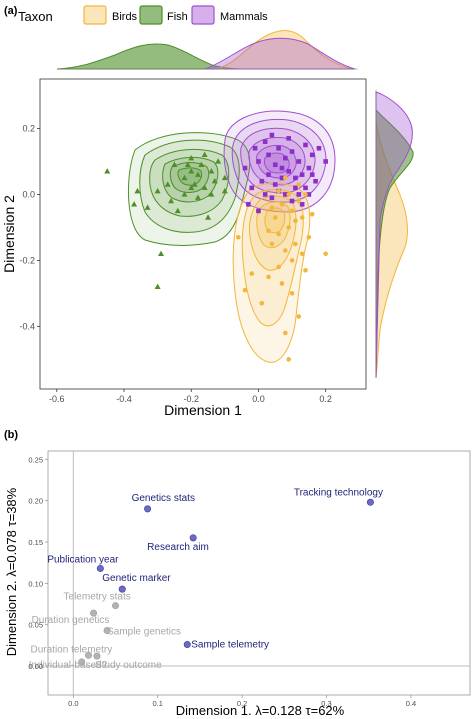 Image resolution: width=474 pixels, height=719 pixels. Describe the element at coordinates (144, 631) in the screenshot. I see `point-label-sample-genetics: Sample genetics` at that location.